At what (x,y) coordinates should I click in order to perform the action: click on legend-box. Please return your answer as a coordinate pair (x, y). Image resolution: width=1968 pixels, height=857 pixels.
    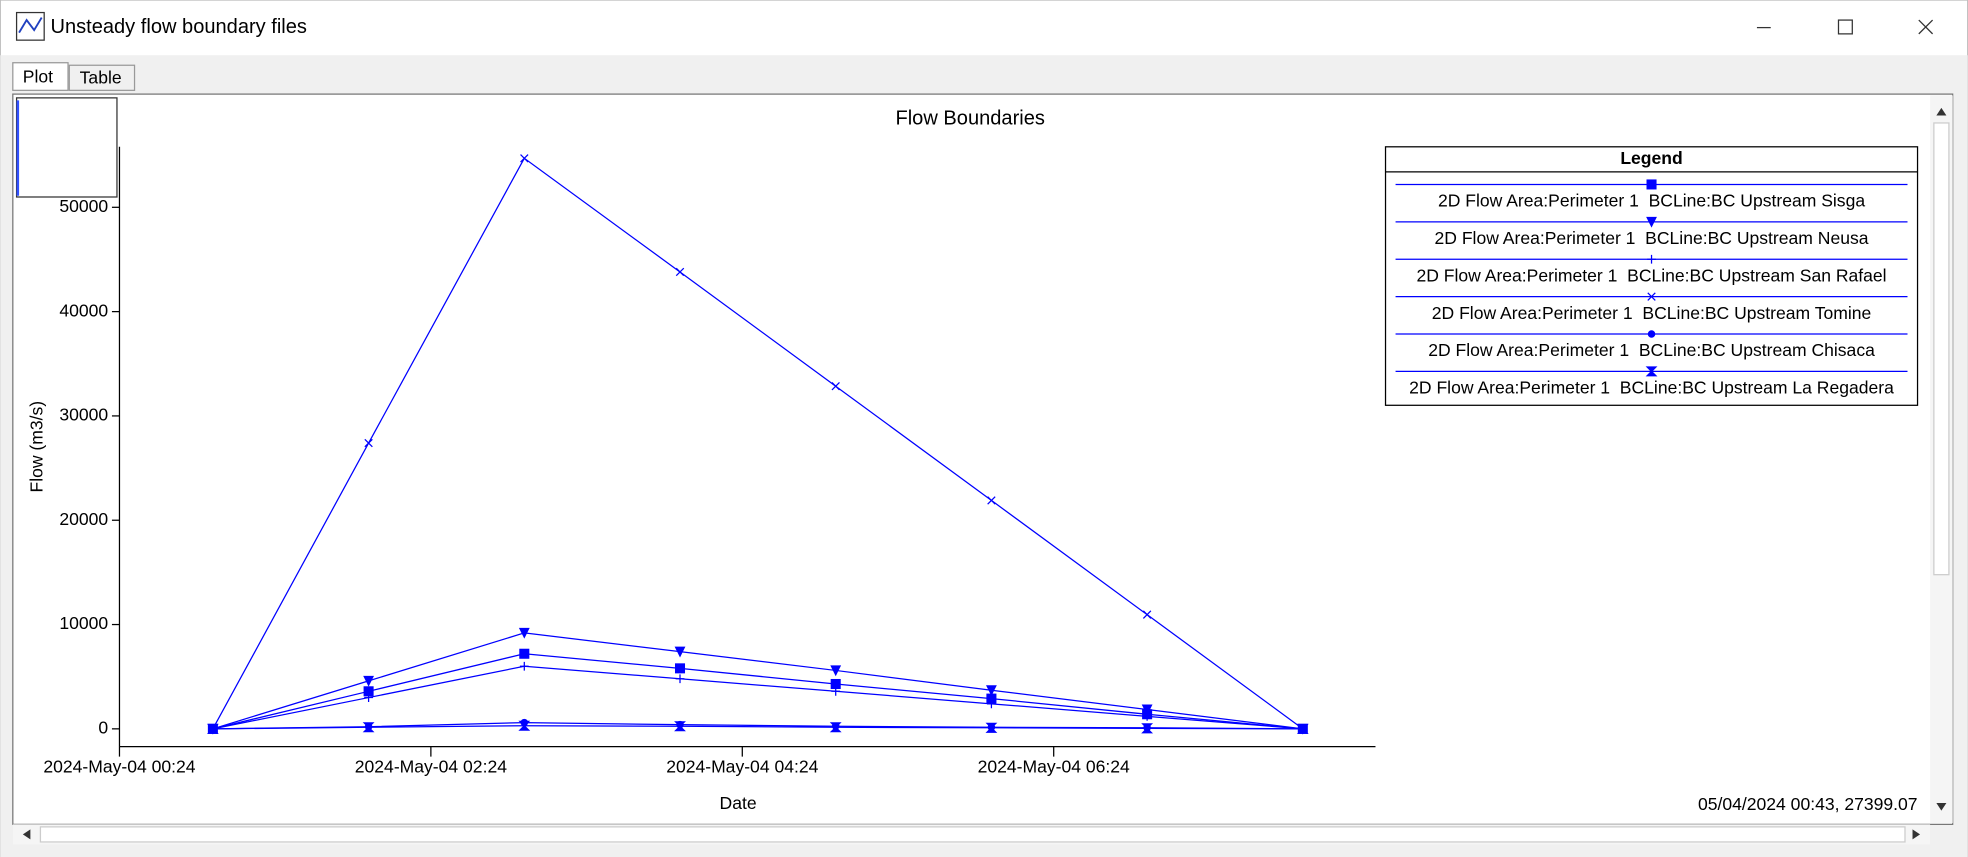
    Looking at the image, I should click on (1651, 276).